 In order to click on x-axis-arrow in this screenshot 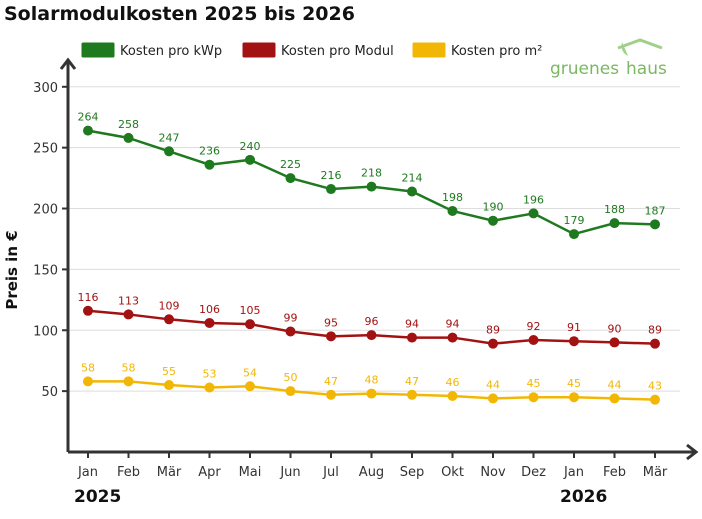, I will do `click(692, 452)`.